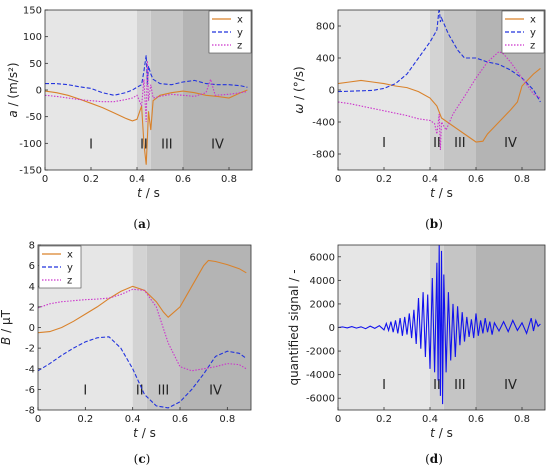  What do you see at coordinates (30, 171) in the screenshot?
I see `y-tick-label: -150` at bounding box center [30, 171].